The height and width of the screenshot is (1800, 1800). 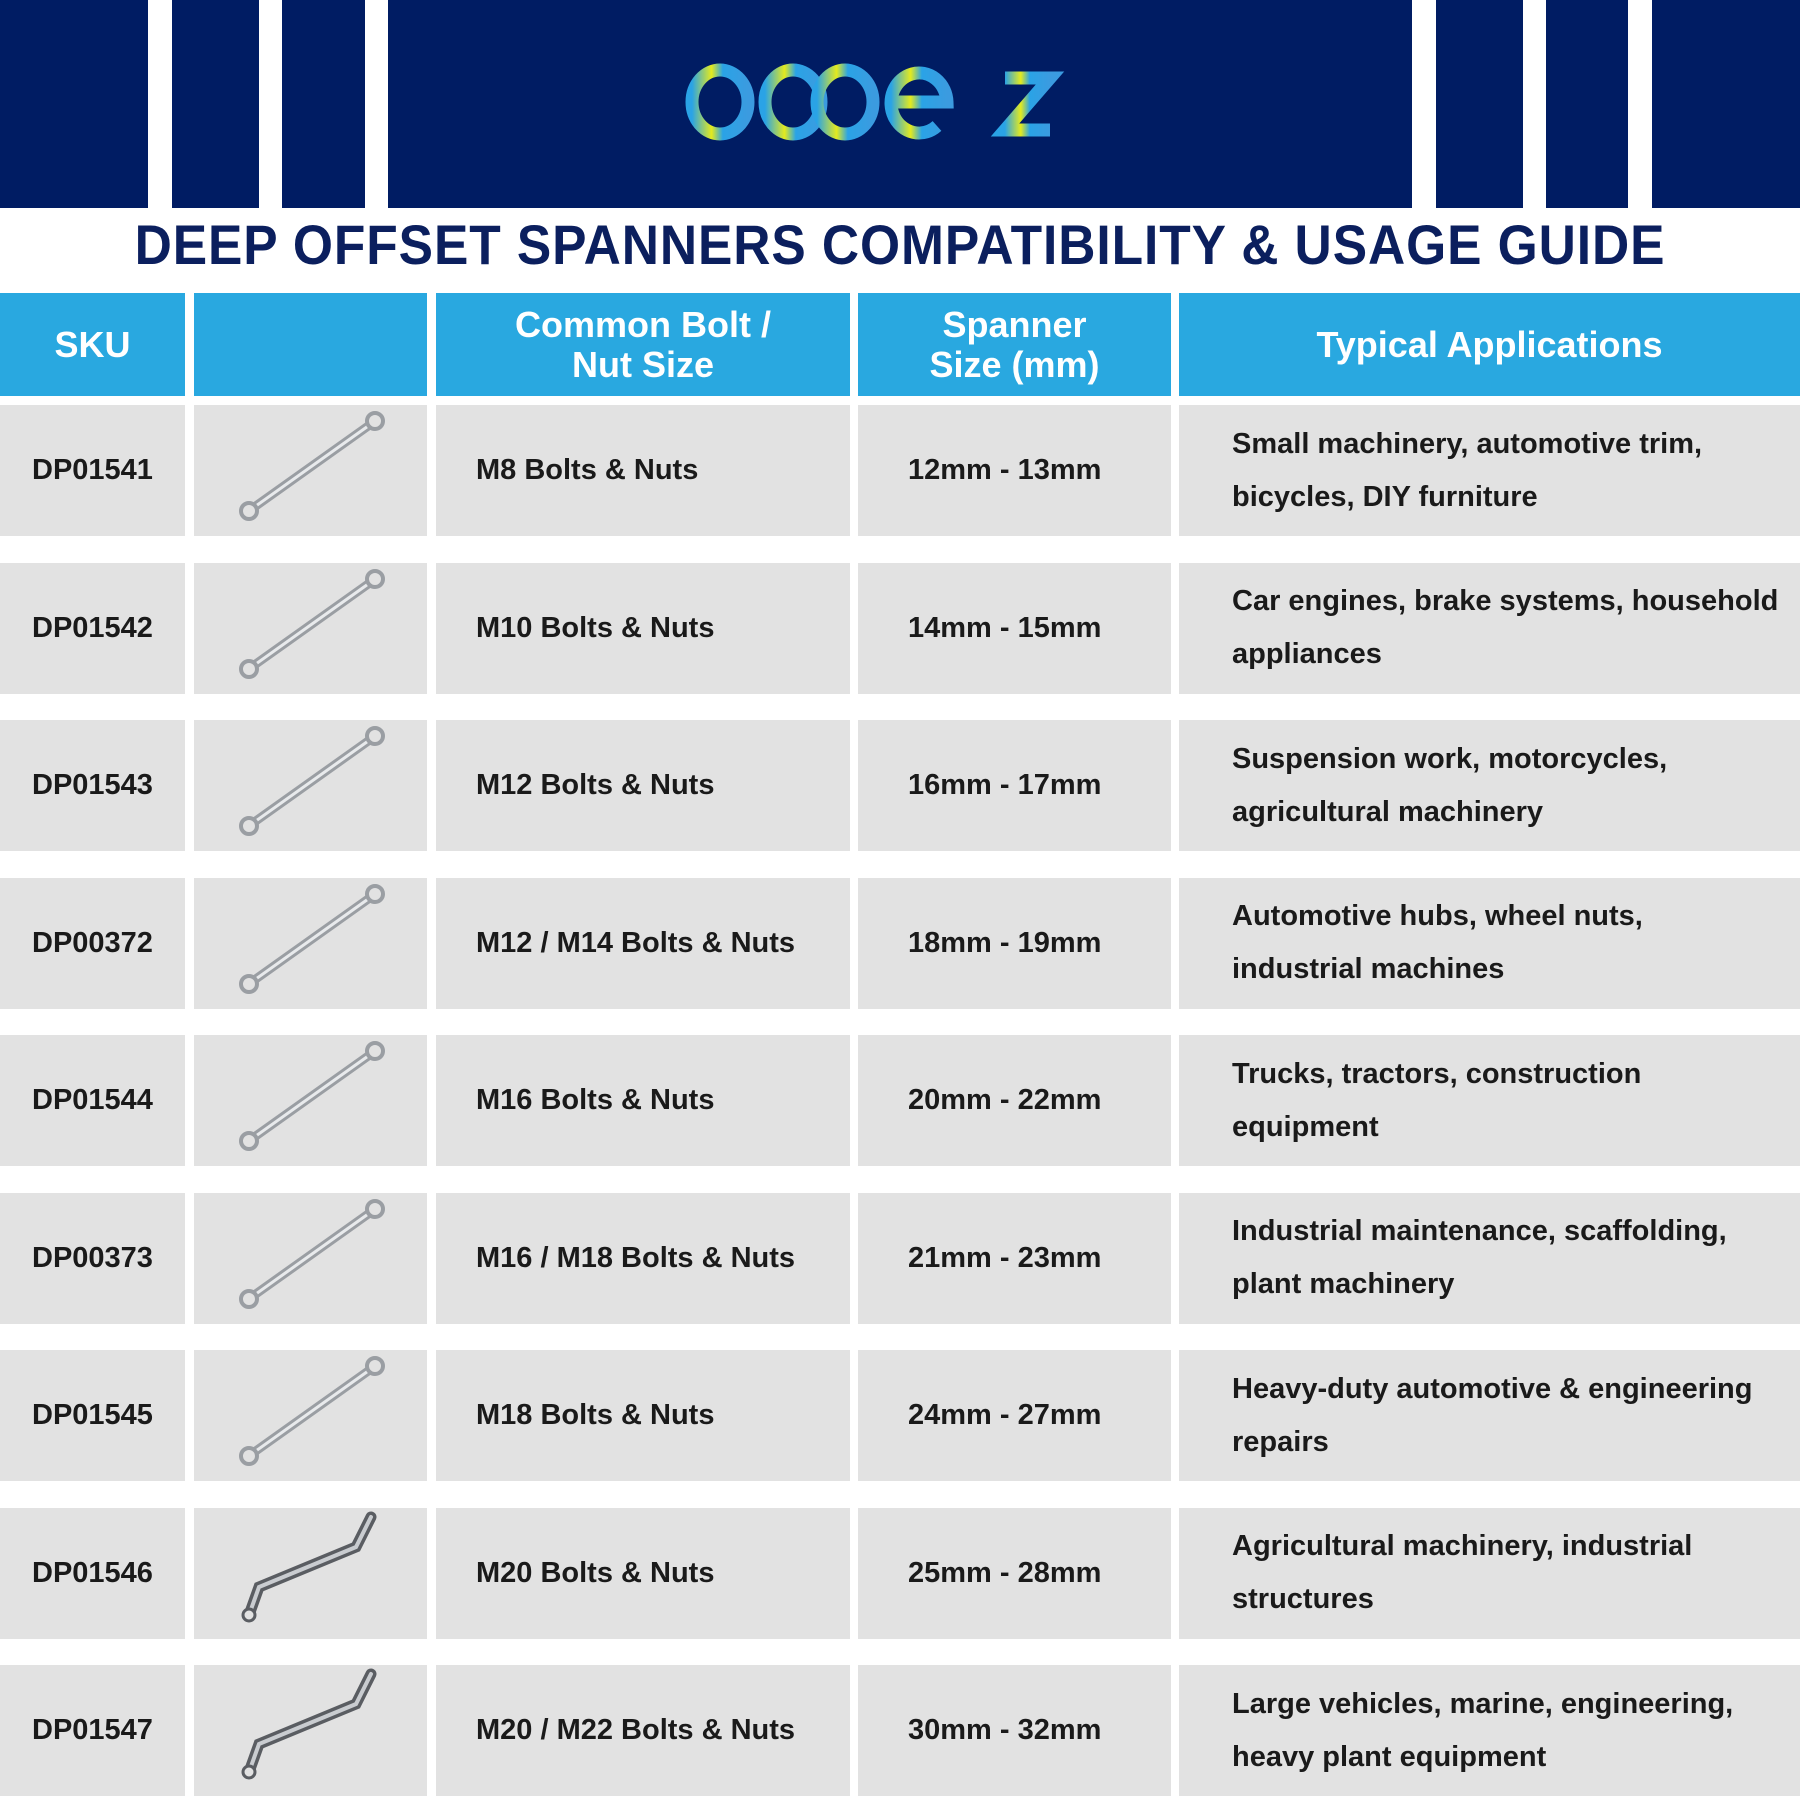 What do you see at coordinates (1005, 470) in the screenshot?
I see `spanner-size-cell-text: 12mm - 13mm` at bounding box center [1005, 470].